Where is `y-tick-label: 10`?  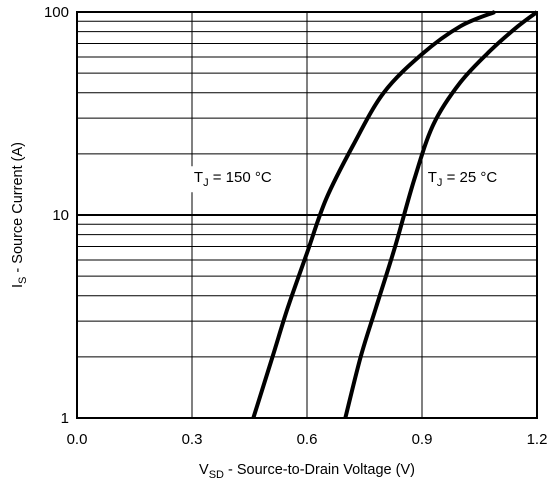 y-tick-label: 10 is located at coordinates (60, 215).